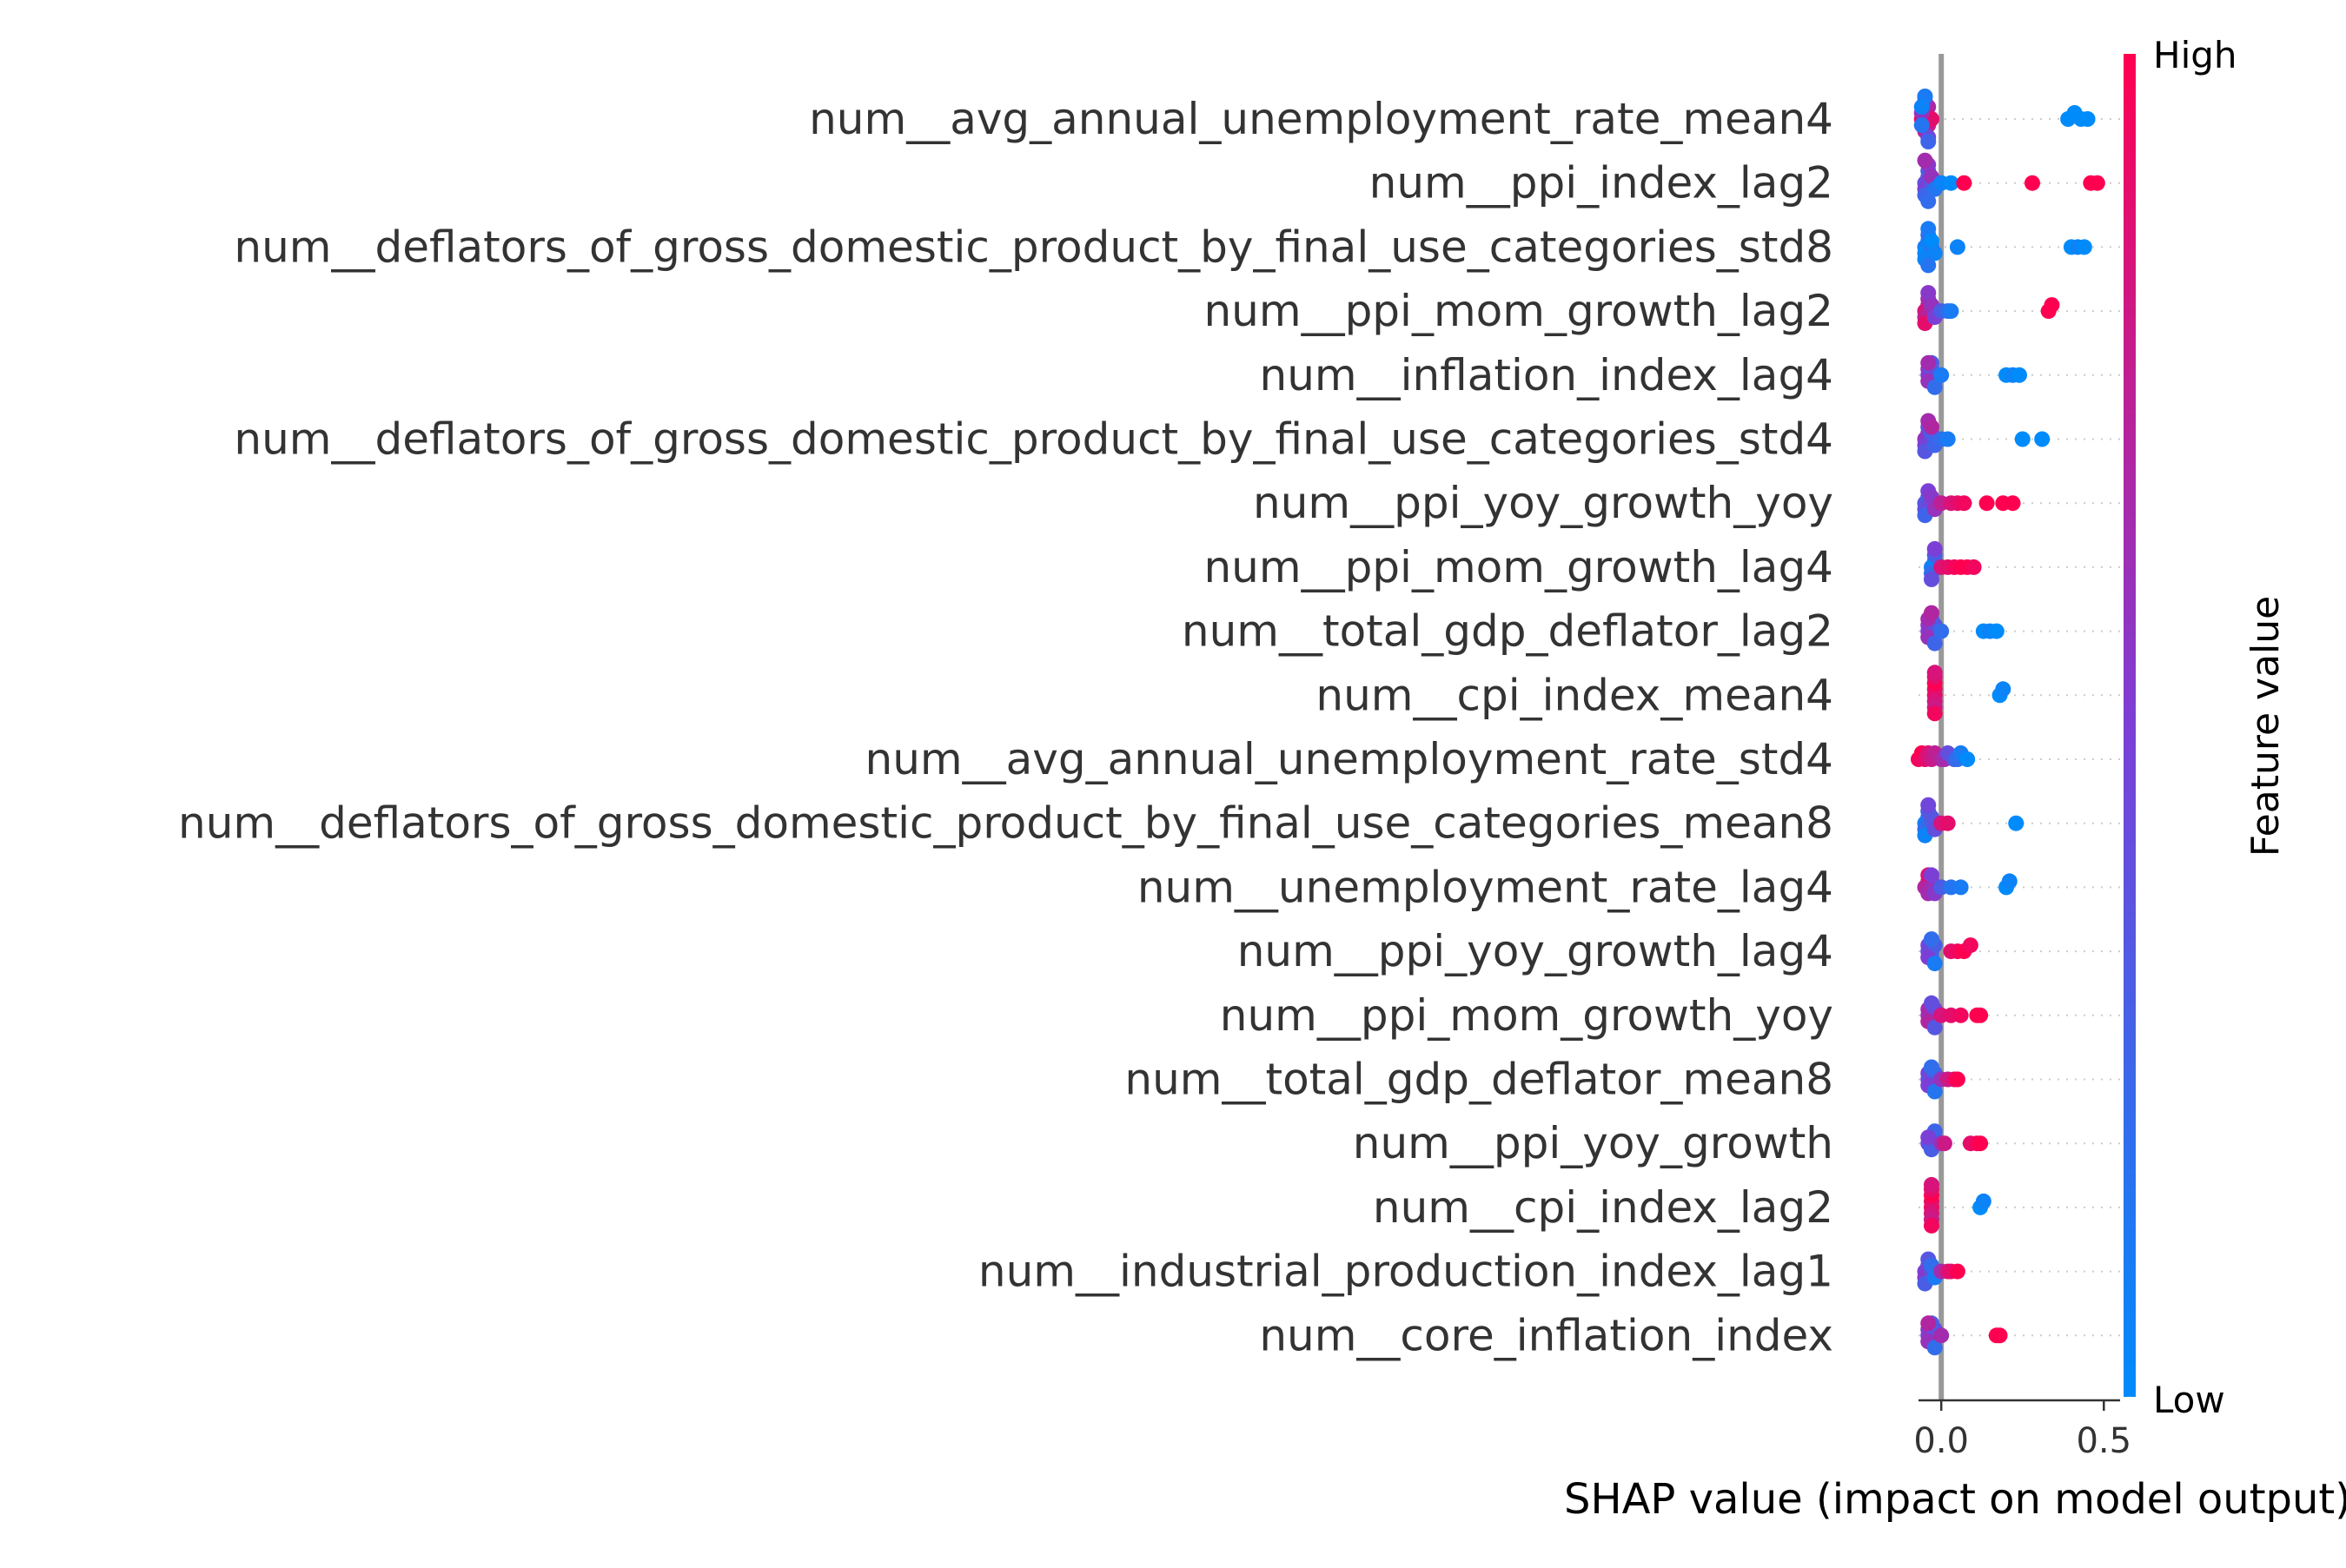 The image size is (2346, 1568). Describe the element at coordinates (2130, 725) in the screenshot. I see `colorbar-gradient` at that location.